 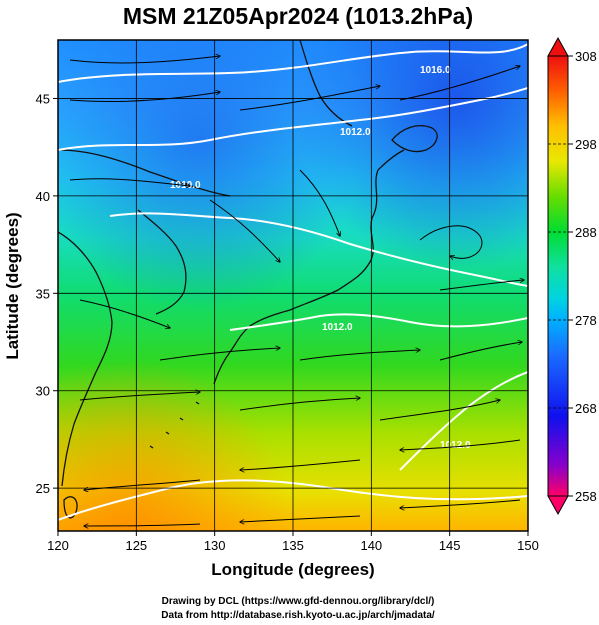 I want to click on colorbar-lower-triangle, so click(x=558, y=505).